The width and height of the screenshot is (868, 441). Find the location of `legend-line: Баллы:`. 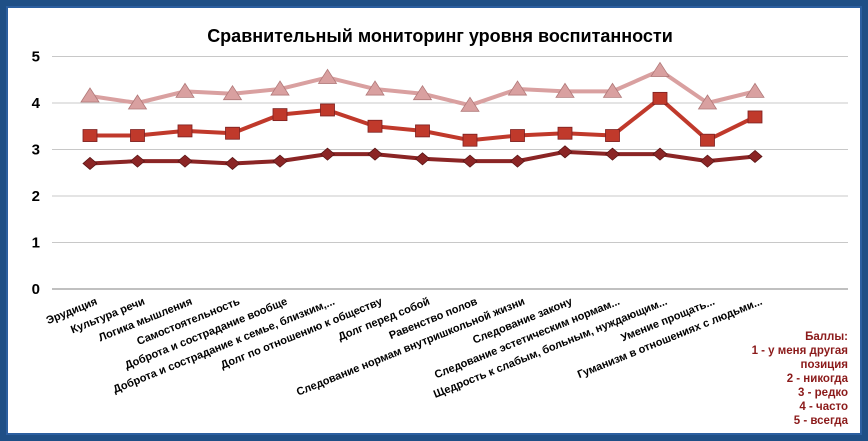

legend-line: Баллы: is located at coordinates (826, 337).